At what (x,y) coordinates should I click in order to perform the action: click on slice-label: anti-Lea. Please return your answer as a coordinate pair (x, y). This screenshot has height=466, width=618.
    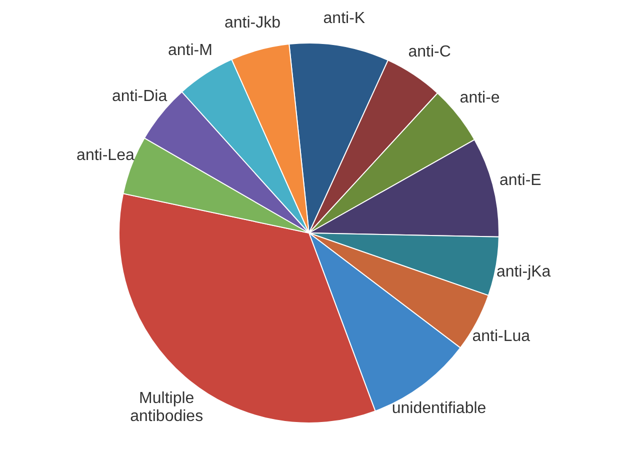
    Looking at the image, I should click on (105, 155).